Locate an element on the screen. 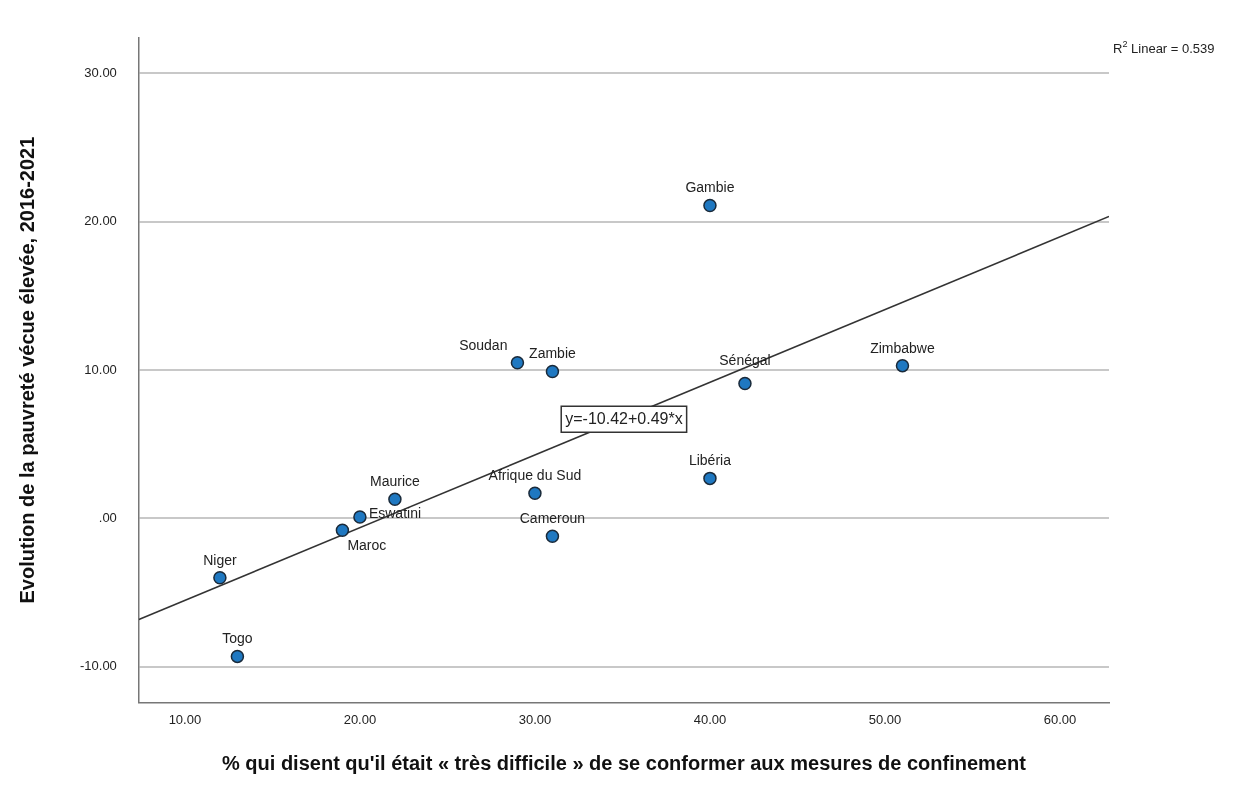  y-tick-label: 30.00 is located at coordinates (100, 72).